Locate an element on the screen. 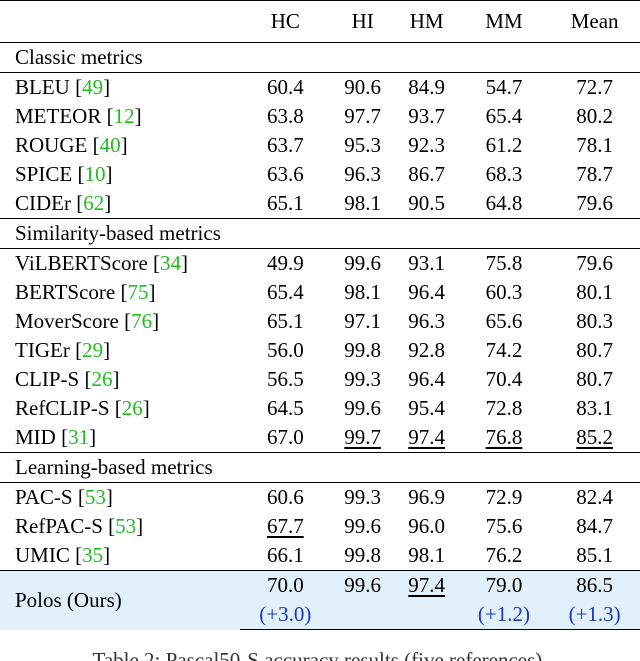 The width and height of the screenshot is (640, 661). metric-name: ViLBERTScore [34] is located at coordinates (102, 263).